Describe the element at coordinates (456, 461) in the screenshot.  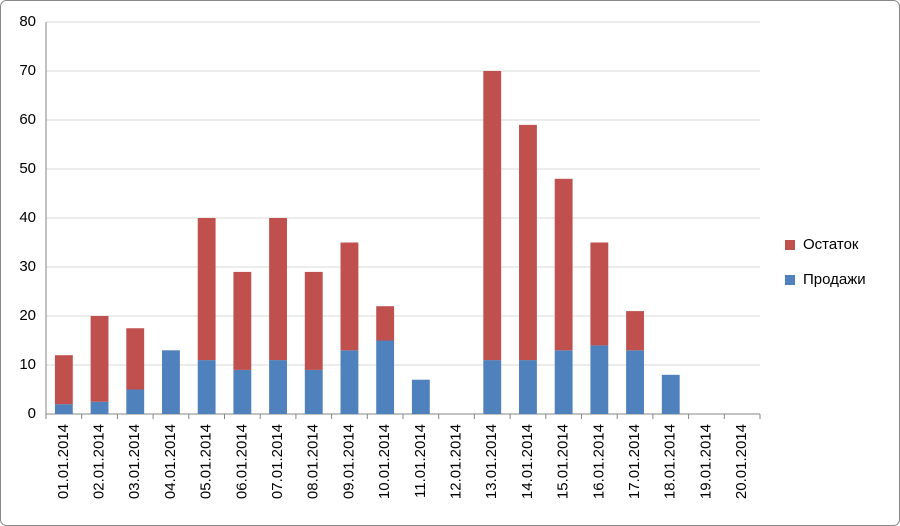
I see `x-tick-label: 12.01.2014` at that location.